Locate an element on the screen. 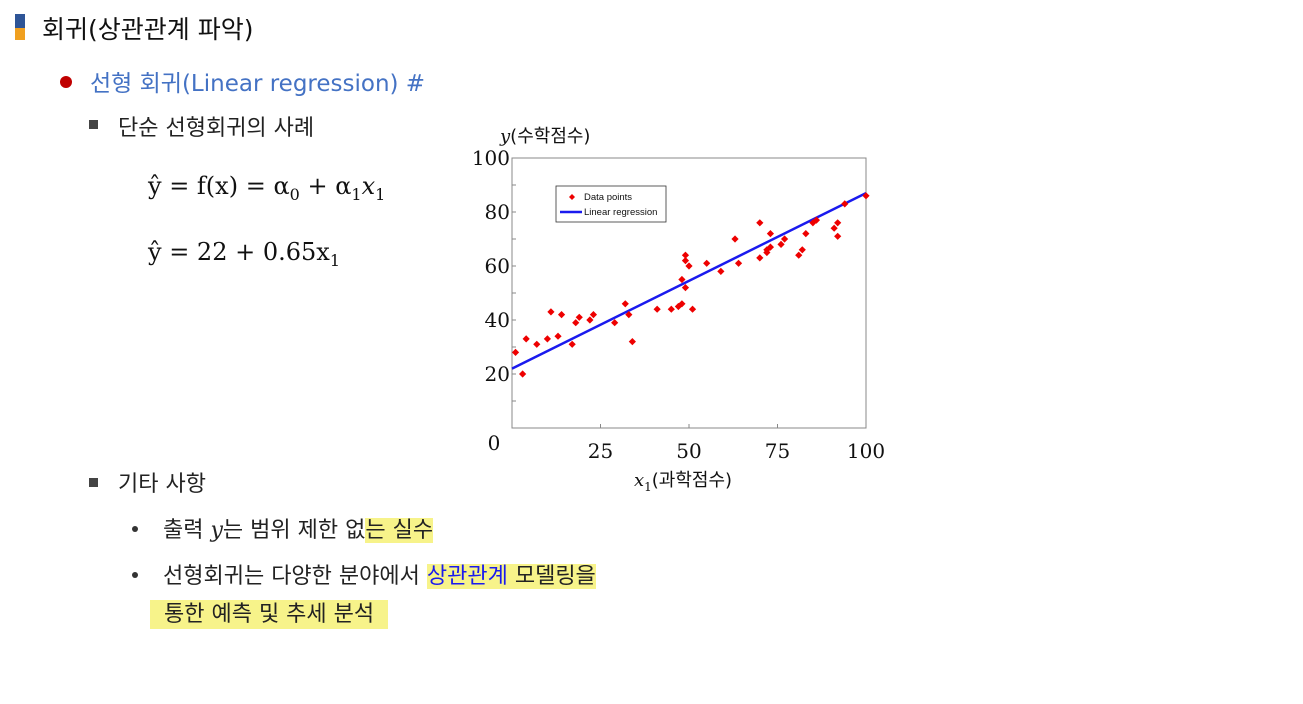 The height and width of the screenshot is (704, 1303). eq2-main: ŷ = 22 + 0.65x is located at coordinates (239, 252).